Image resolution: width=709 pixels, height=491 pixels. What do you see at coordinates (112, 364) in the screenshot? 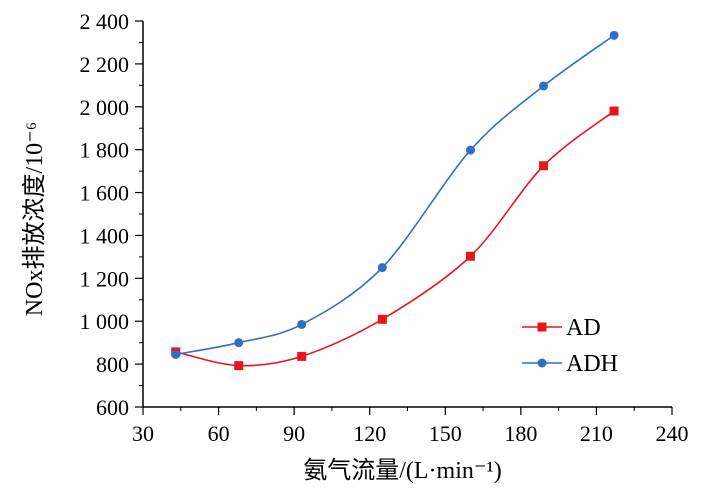
I see `y-tick-label: 800` at bounding box center [112, 364].